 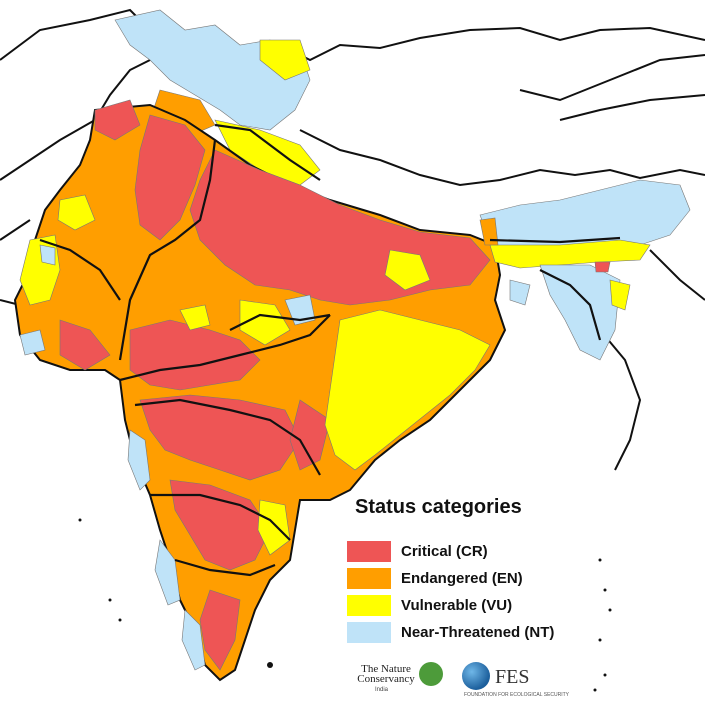 I want to click on tnc-logo: The Nature Conservancy India, so click(x=400, y=679).